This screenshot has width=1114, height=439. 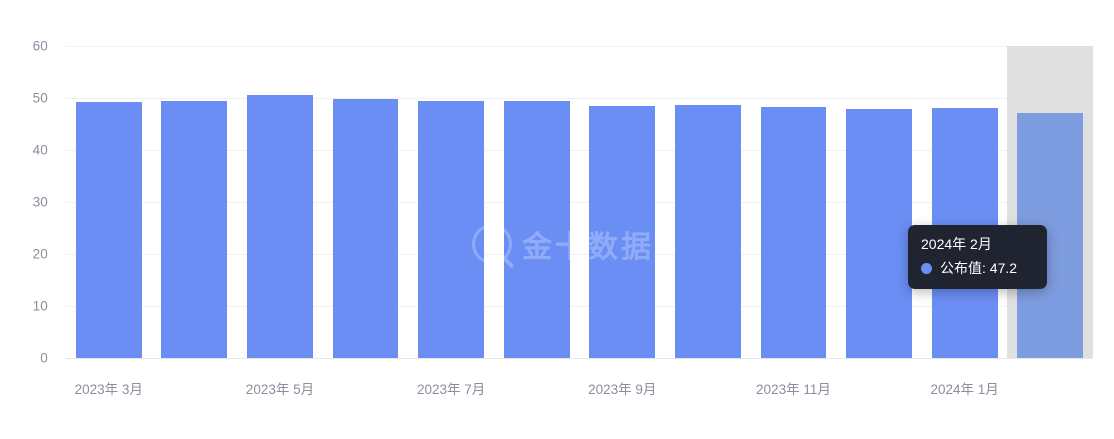 I want to click on x-tick-label: 2023年 3月, so click(x=108, y=389).